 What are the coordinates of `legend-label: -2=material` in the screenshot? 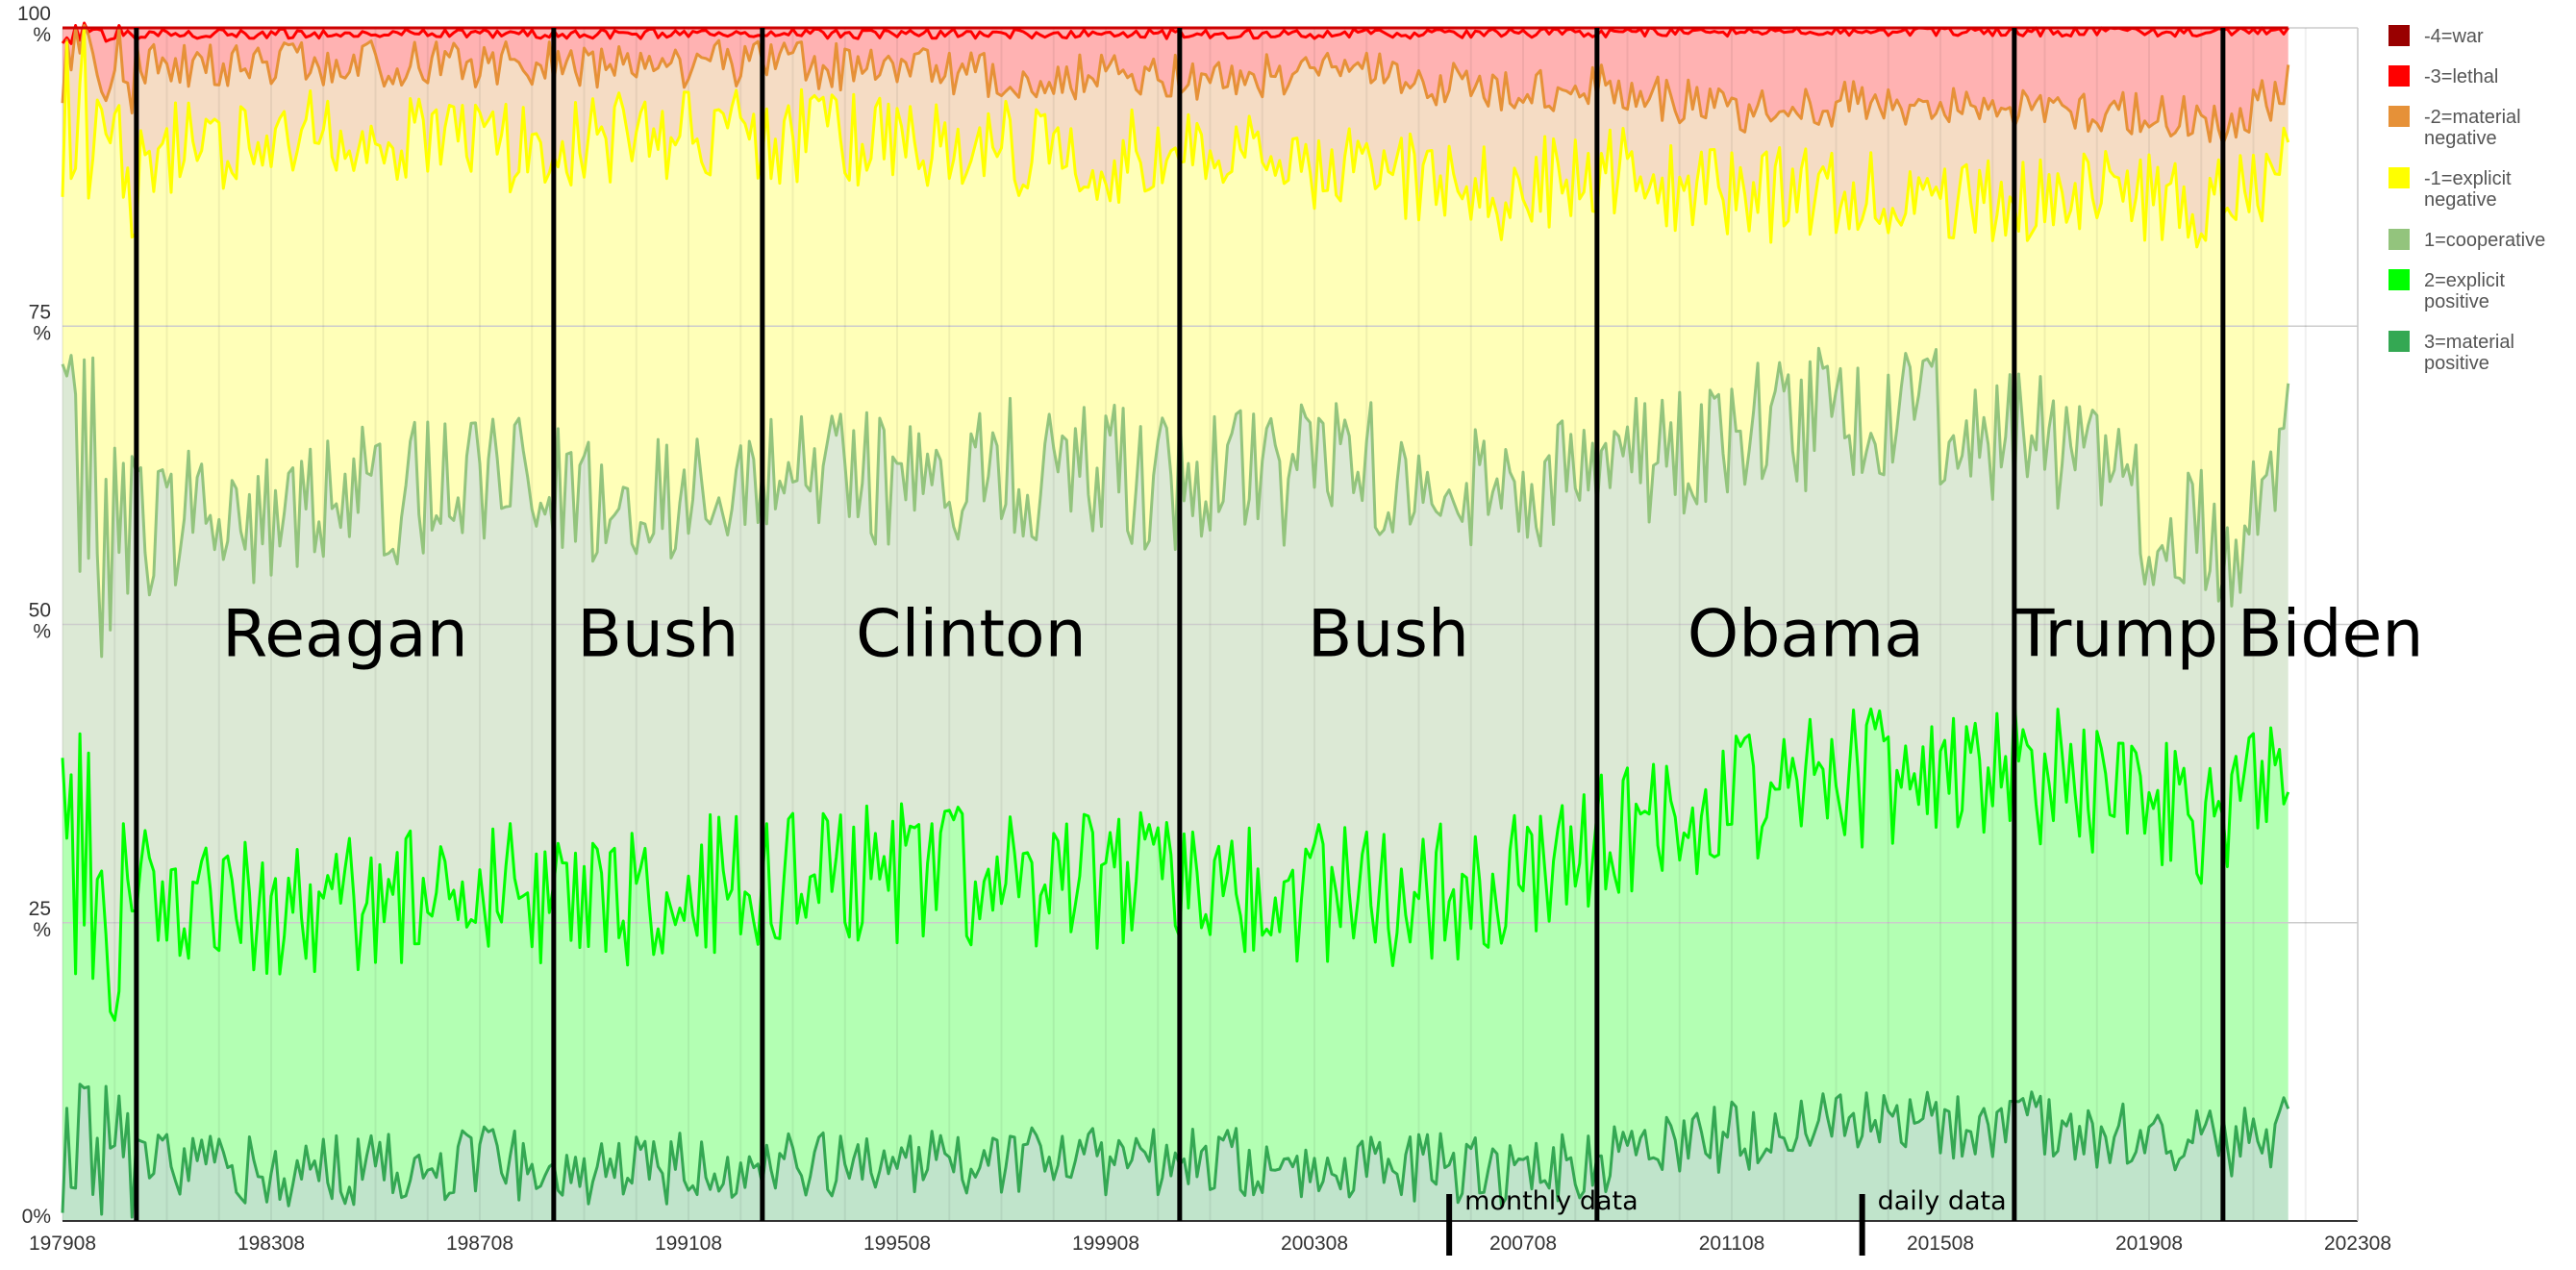 It's located at (2472, 118).